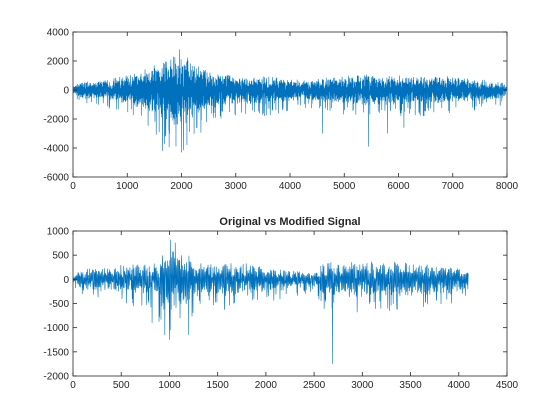  Describe the element at coordinates (56, 377) in the screenshot. I see `bottom-y-tick-label: -2000` at that location.